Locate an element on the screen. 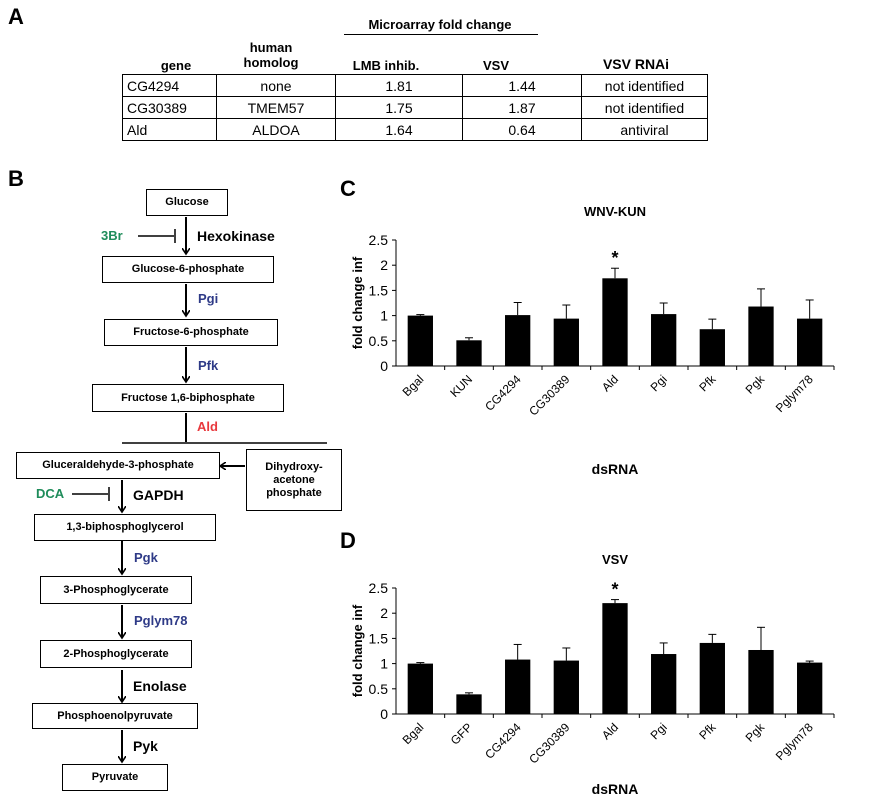 The image size is (880, 800). node-pyruvate: Pyruvate is located at coordinates (115, 777).